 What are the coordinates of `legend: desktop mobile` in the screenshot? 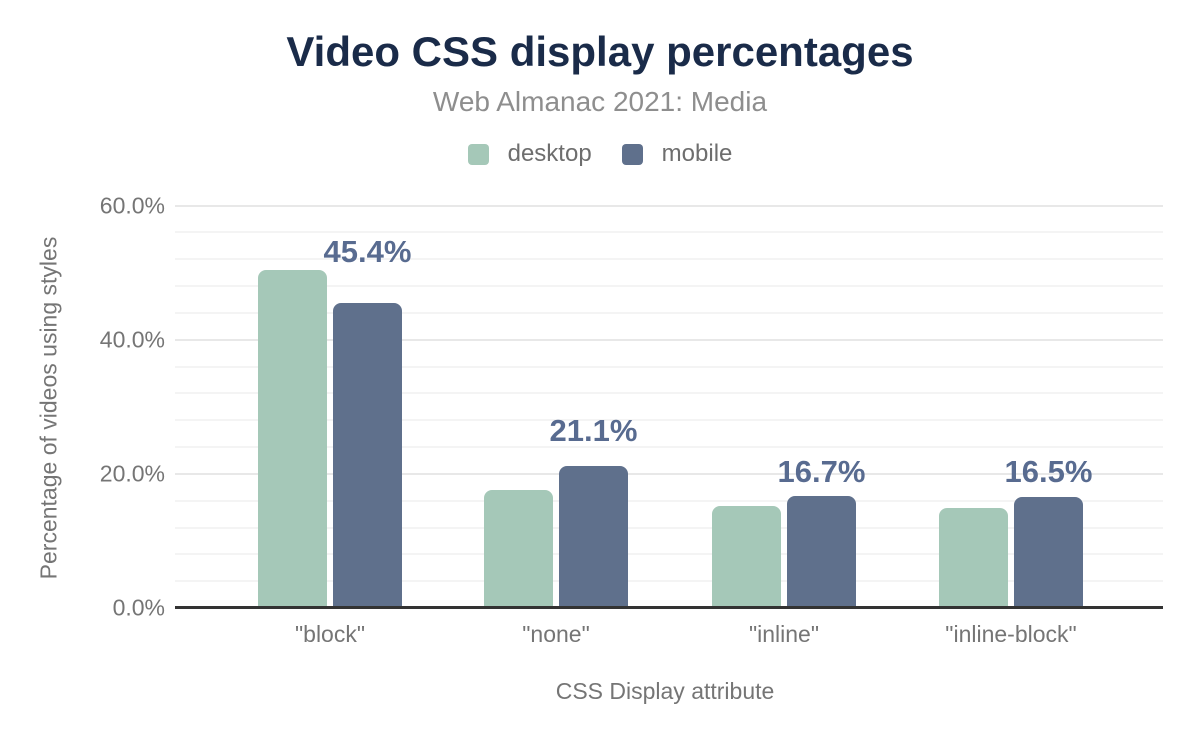 It's located at (600, 154).